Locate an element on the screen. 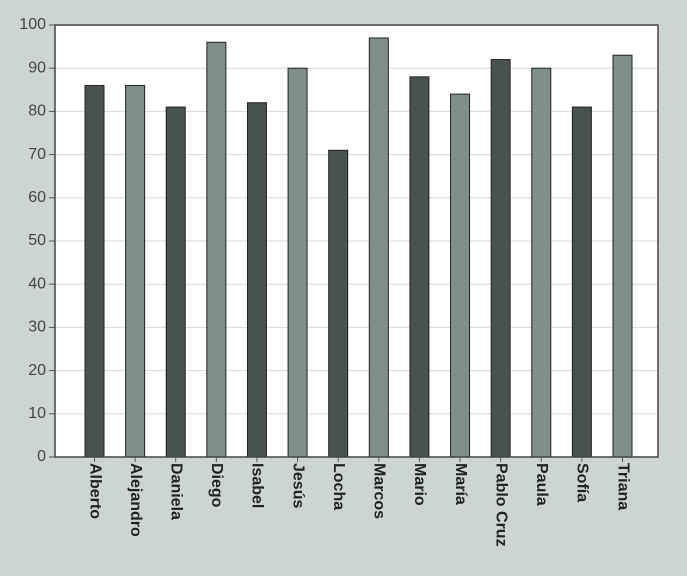  y-tick-label: 0 is located at coordinates (41, 456).